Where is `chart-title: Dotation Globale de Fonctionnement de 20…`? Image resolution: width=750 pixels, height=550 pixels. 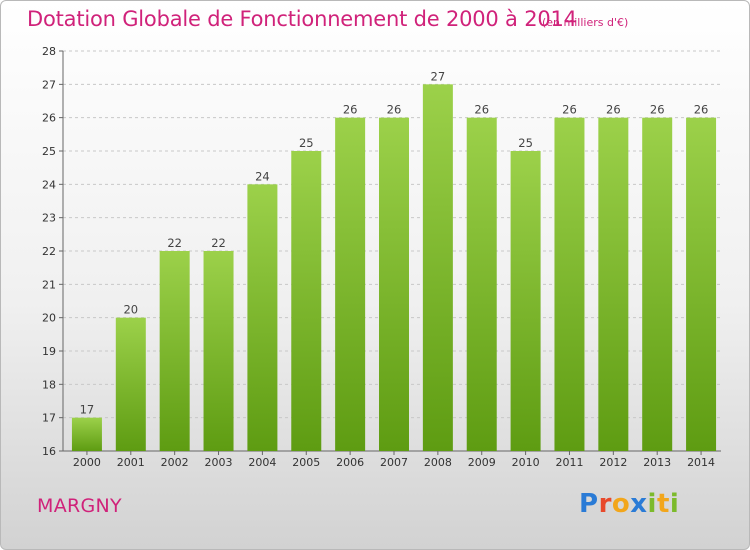
chart-title: Dotation Globale de Fonctionnement de 20… is located at coordinates (302, 19).